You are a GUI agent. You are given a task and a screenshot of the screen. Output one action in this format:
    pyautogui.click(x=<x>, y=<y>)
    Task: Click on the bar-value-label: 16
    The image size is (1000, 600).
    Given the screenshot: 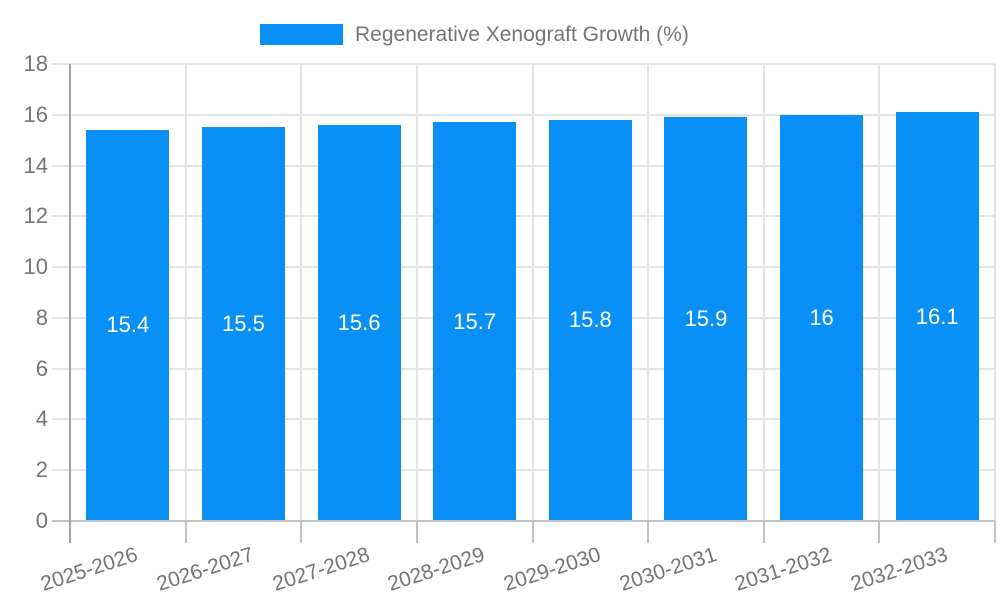 What is the action you would take?
    pyautogui.click(x=821, y=317)
    